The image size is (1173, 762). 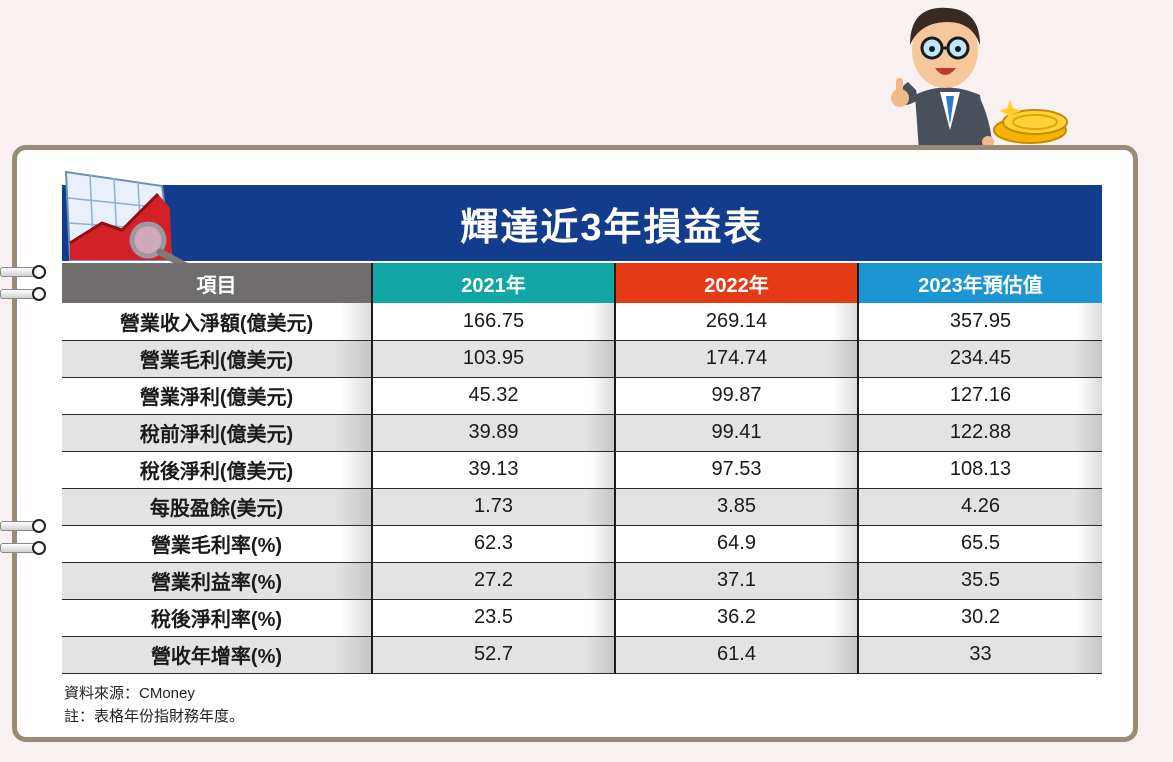 What do you see at coordinates (612, 227) in the screenshot?
I see `page-title: 輝達近3年損益表` at bounding box center [612, 227].